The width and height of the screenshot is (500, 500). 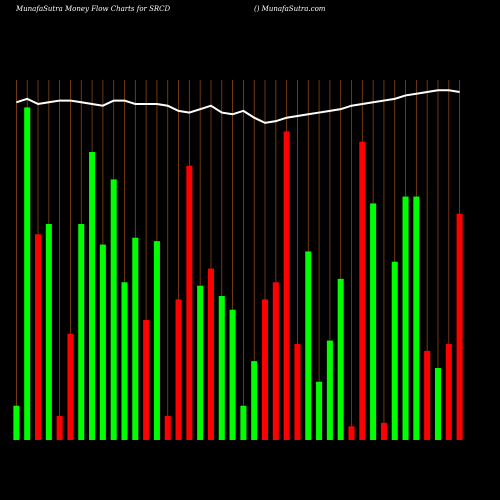 What do you see at coordinates (238, 106) in the screenshot?
I see `price-line` at bounding box center [238, 106].